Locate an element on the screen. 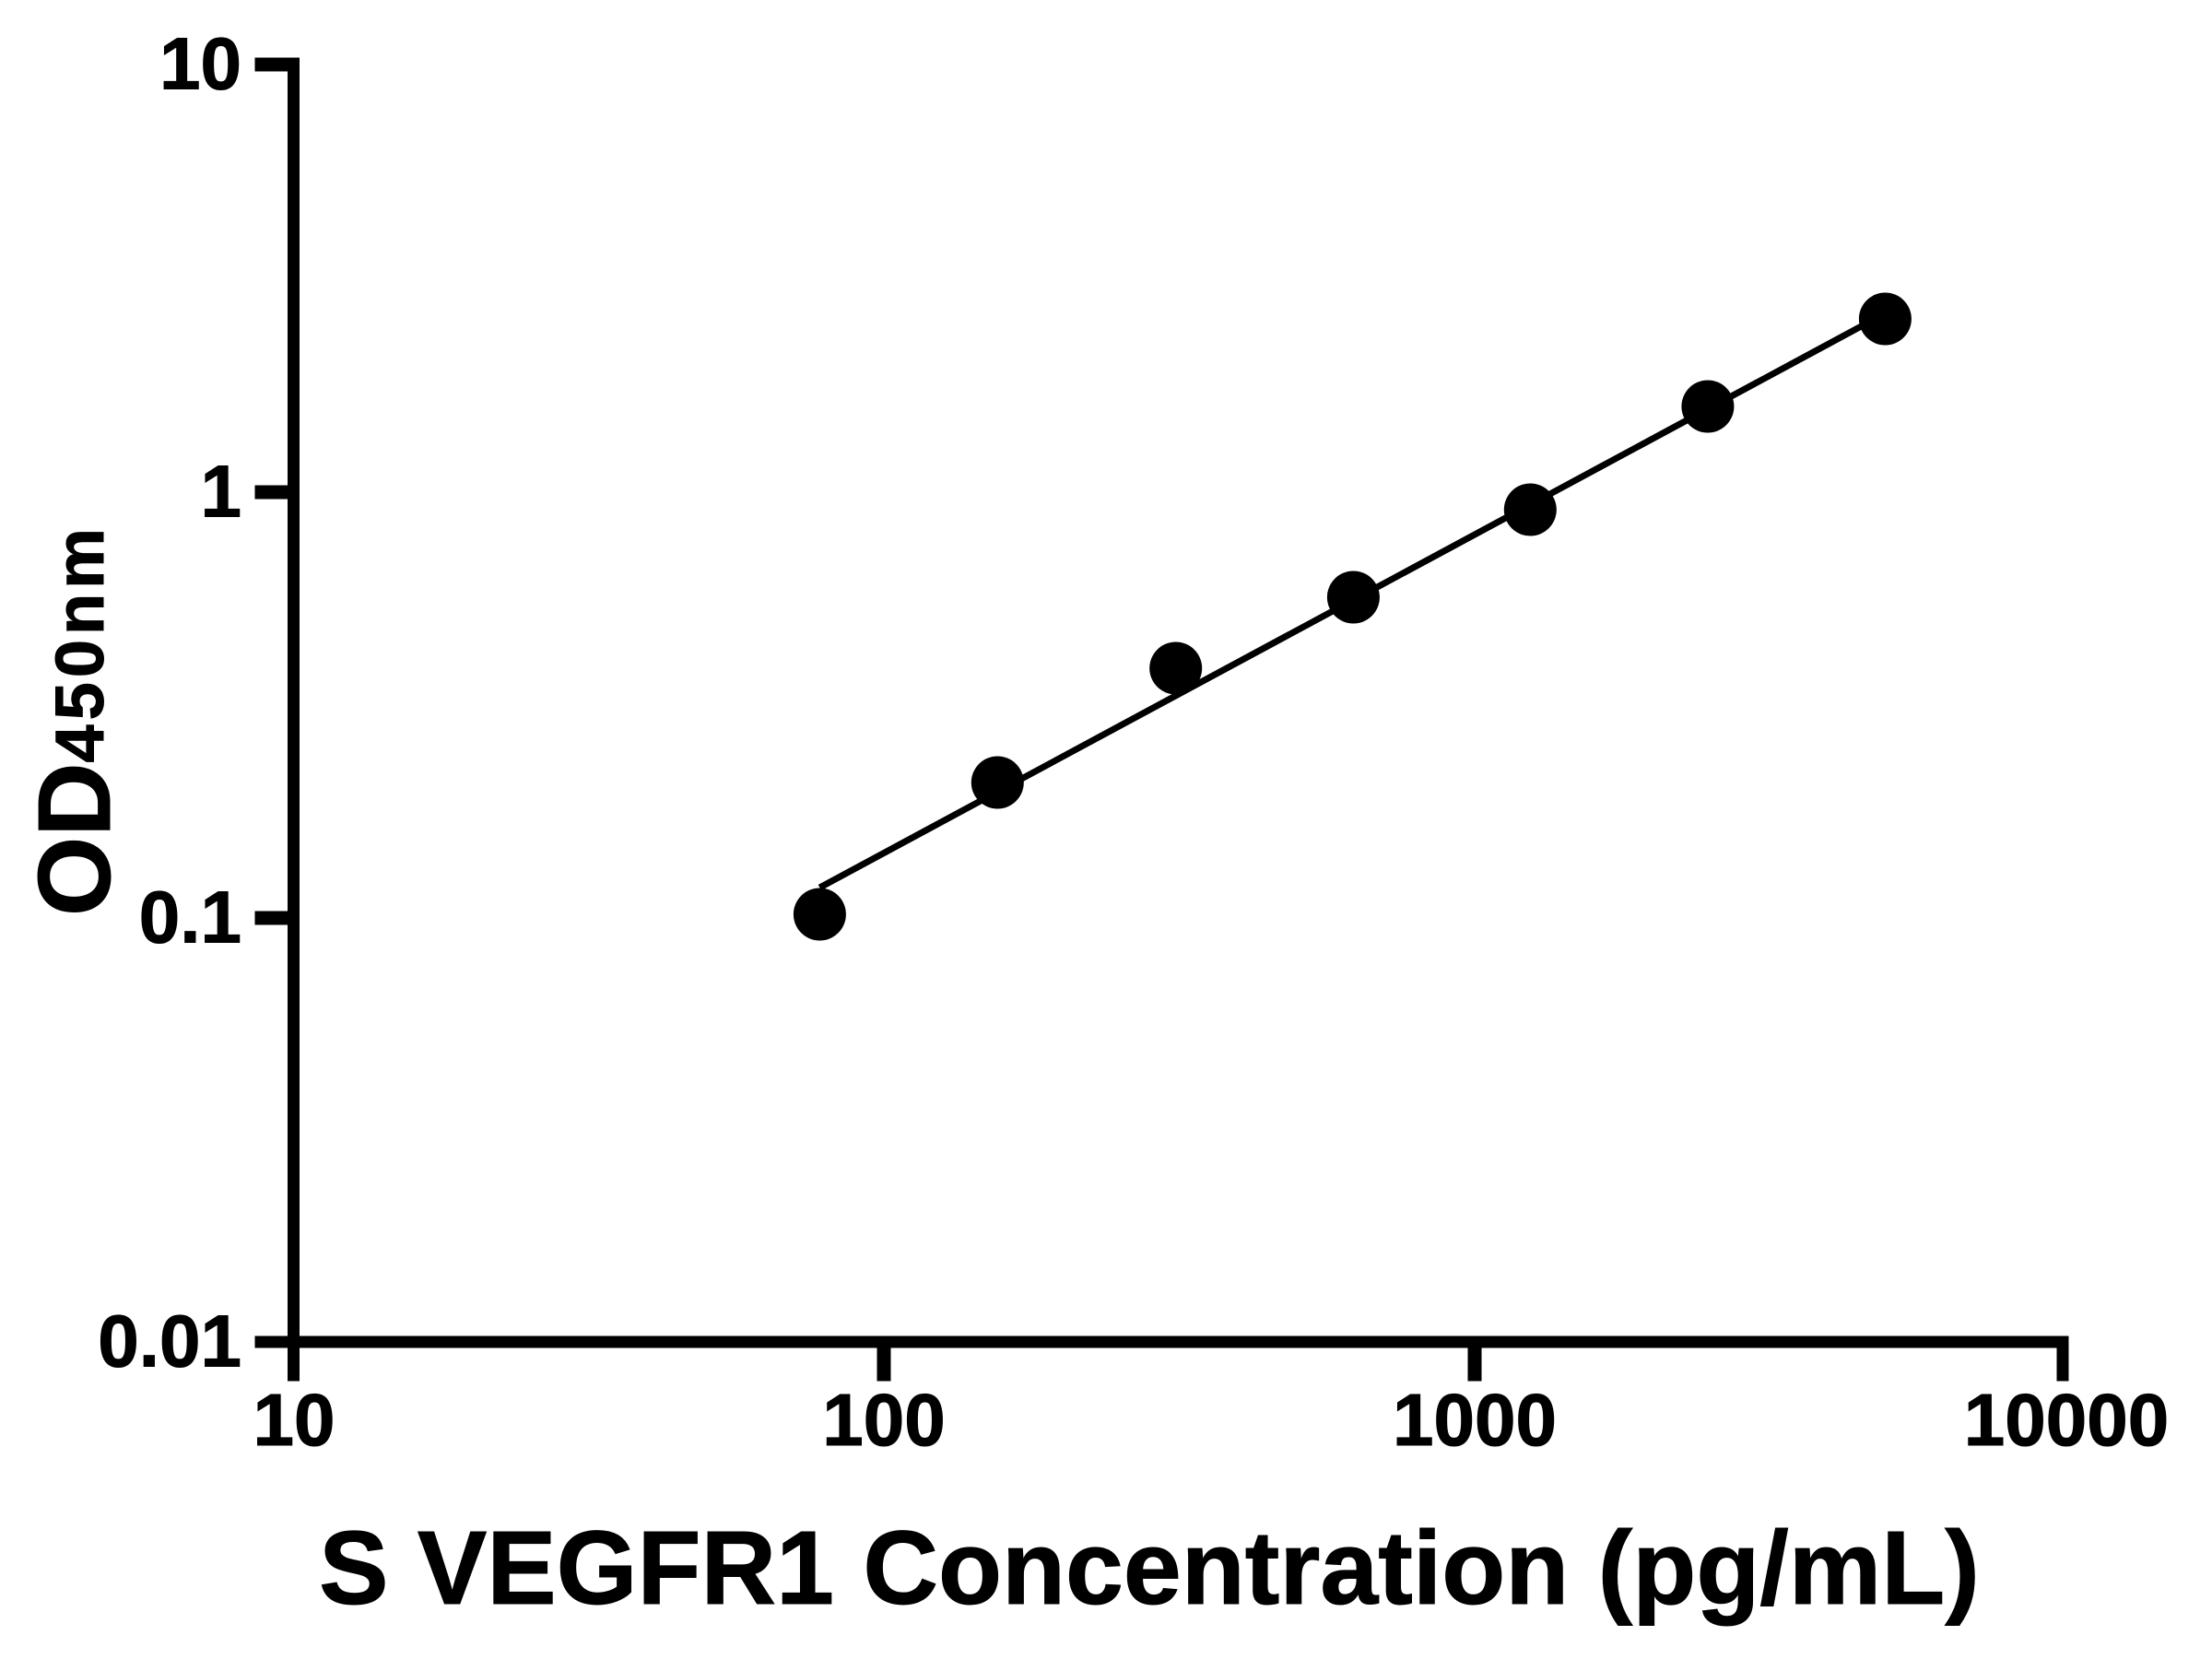 The height and width of the screenshot is (1659, 2212). svg-text: 10000 is located at coordinates (2066, 1420).